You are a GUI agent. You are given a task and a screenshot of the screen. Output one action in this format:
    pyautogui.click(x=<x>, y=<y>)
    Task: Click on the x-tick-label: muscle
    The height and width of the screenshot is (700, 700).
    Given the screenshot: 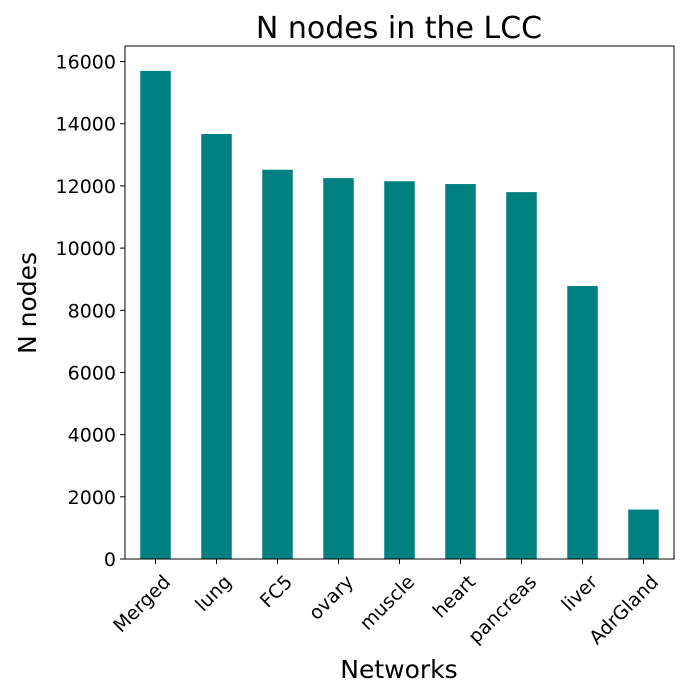 What is the action you would take?
    pyautogui.click(x=388, y=603)
    